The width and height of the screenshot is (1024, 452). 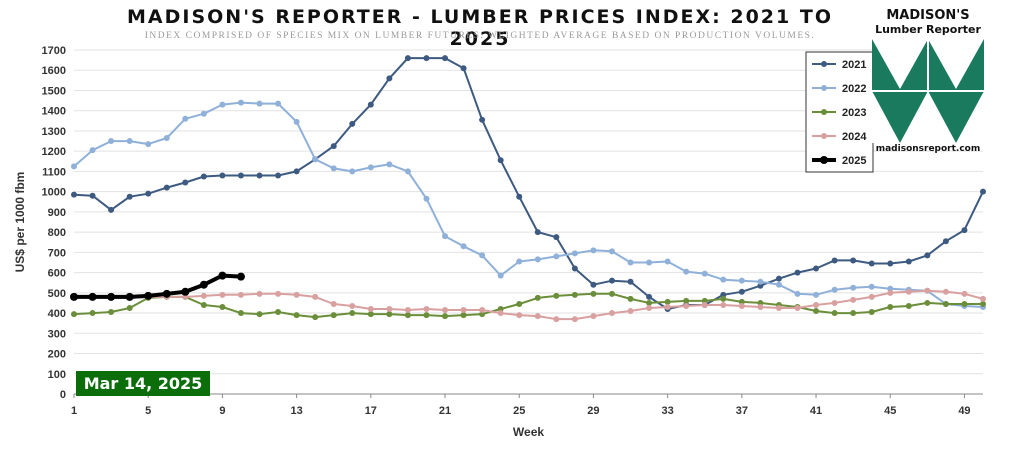 What do you see at coordinates (222, 411) in the screenshot?
I see `x-tick-label: 9` at bounding box center [222, 411].